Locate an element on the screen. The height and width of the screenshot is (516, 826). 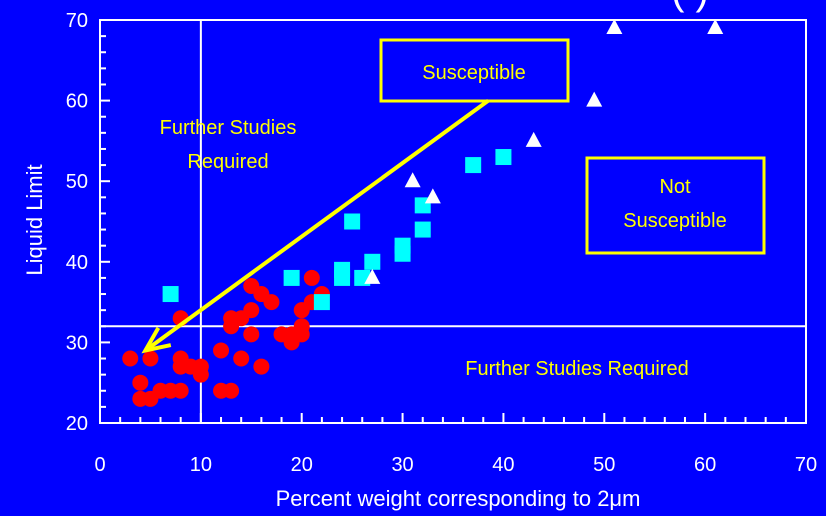
susceptible-box is located at coordinates (474, 70).